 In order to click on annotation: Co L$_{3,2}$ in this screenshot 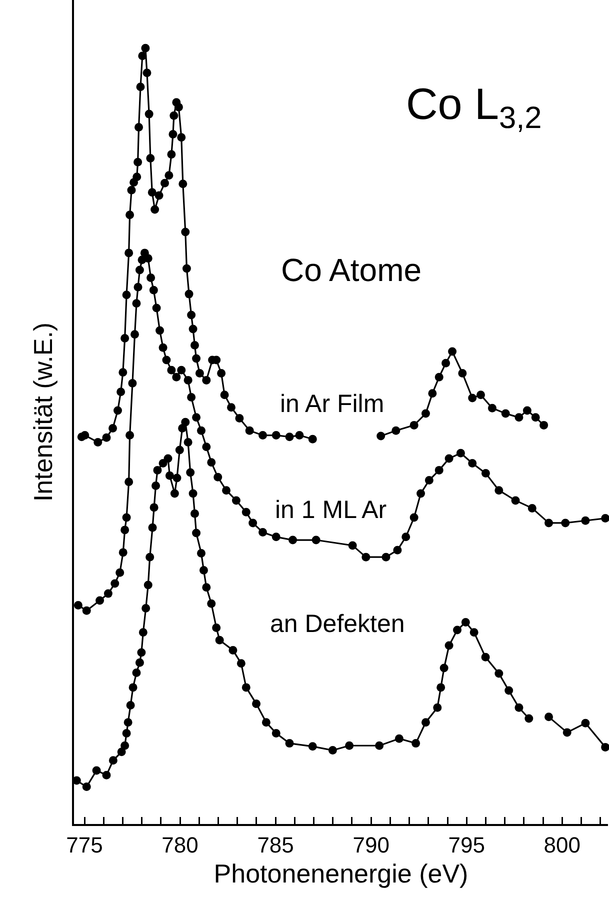, I will do `click(474, 108)`.